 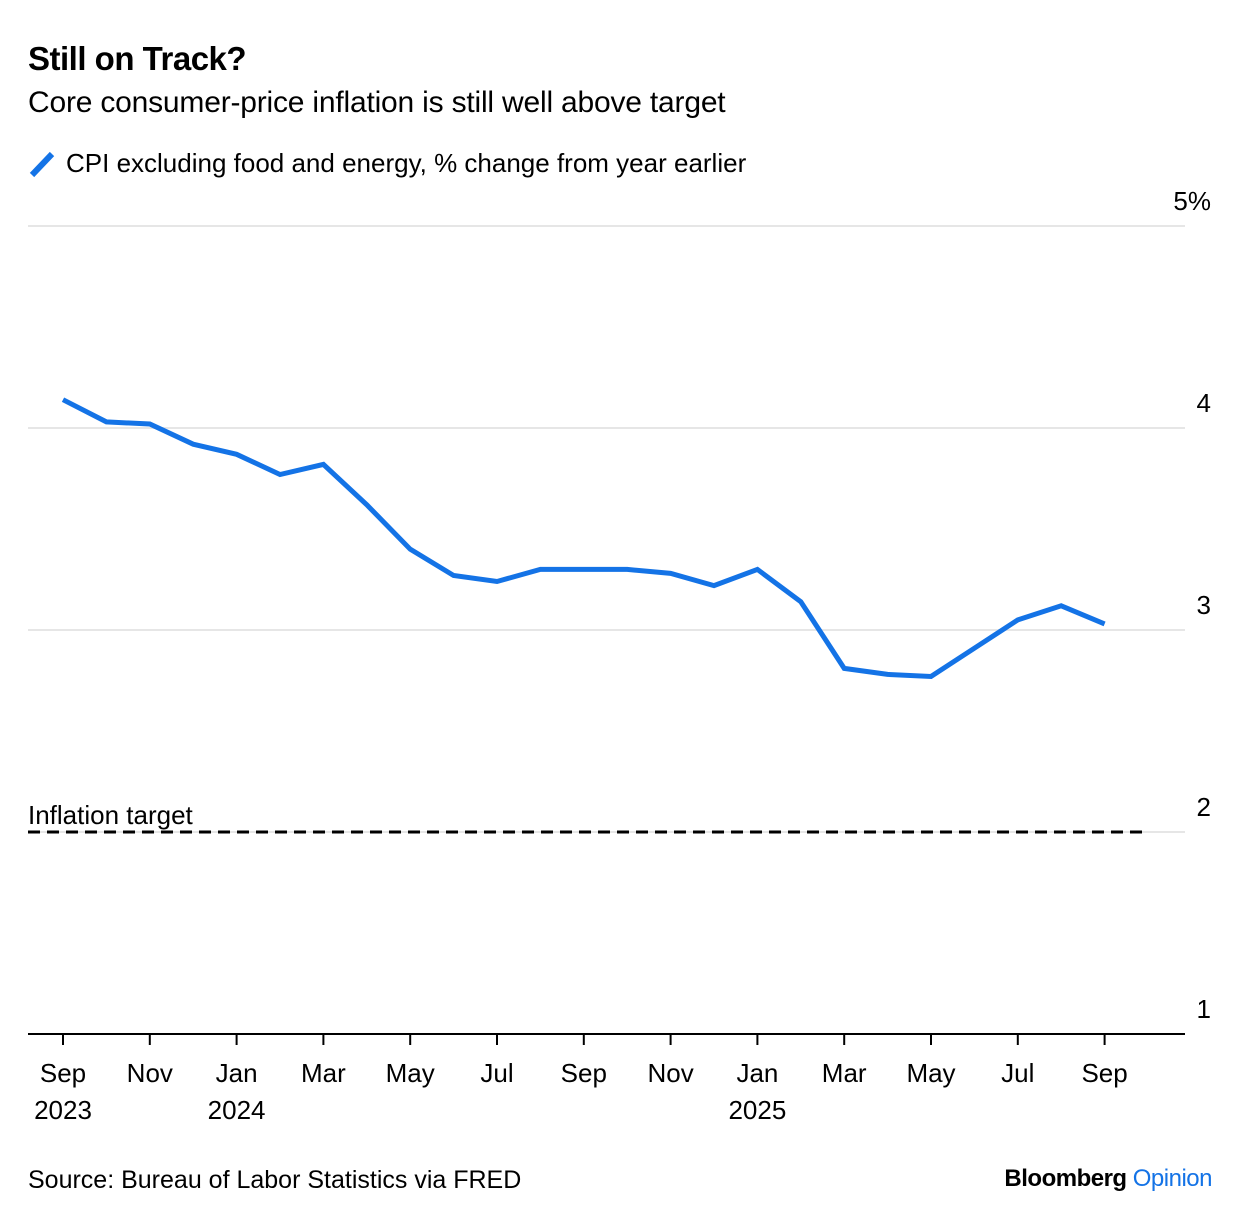 I want to click on chart-title: Still on Track?, so click(x=137, y=58).